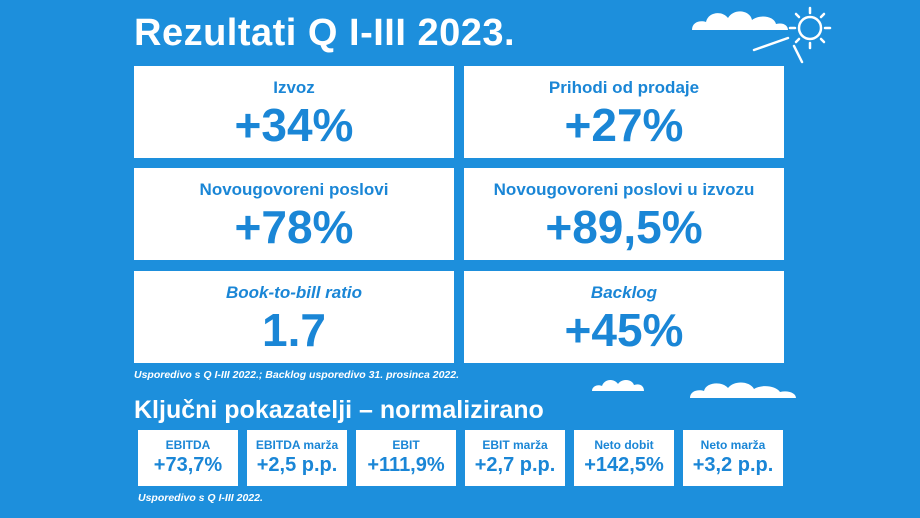 This screenshot has width=920, height=518. What do you see at coordinates (294, 330) in the screenshot?
I see `card-value: 1.7` at bounding box center [294, 330].